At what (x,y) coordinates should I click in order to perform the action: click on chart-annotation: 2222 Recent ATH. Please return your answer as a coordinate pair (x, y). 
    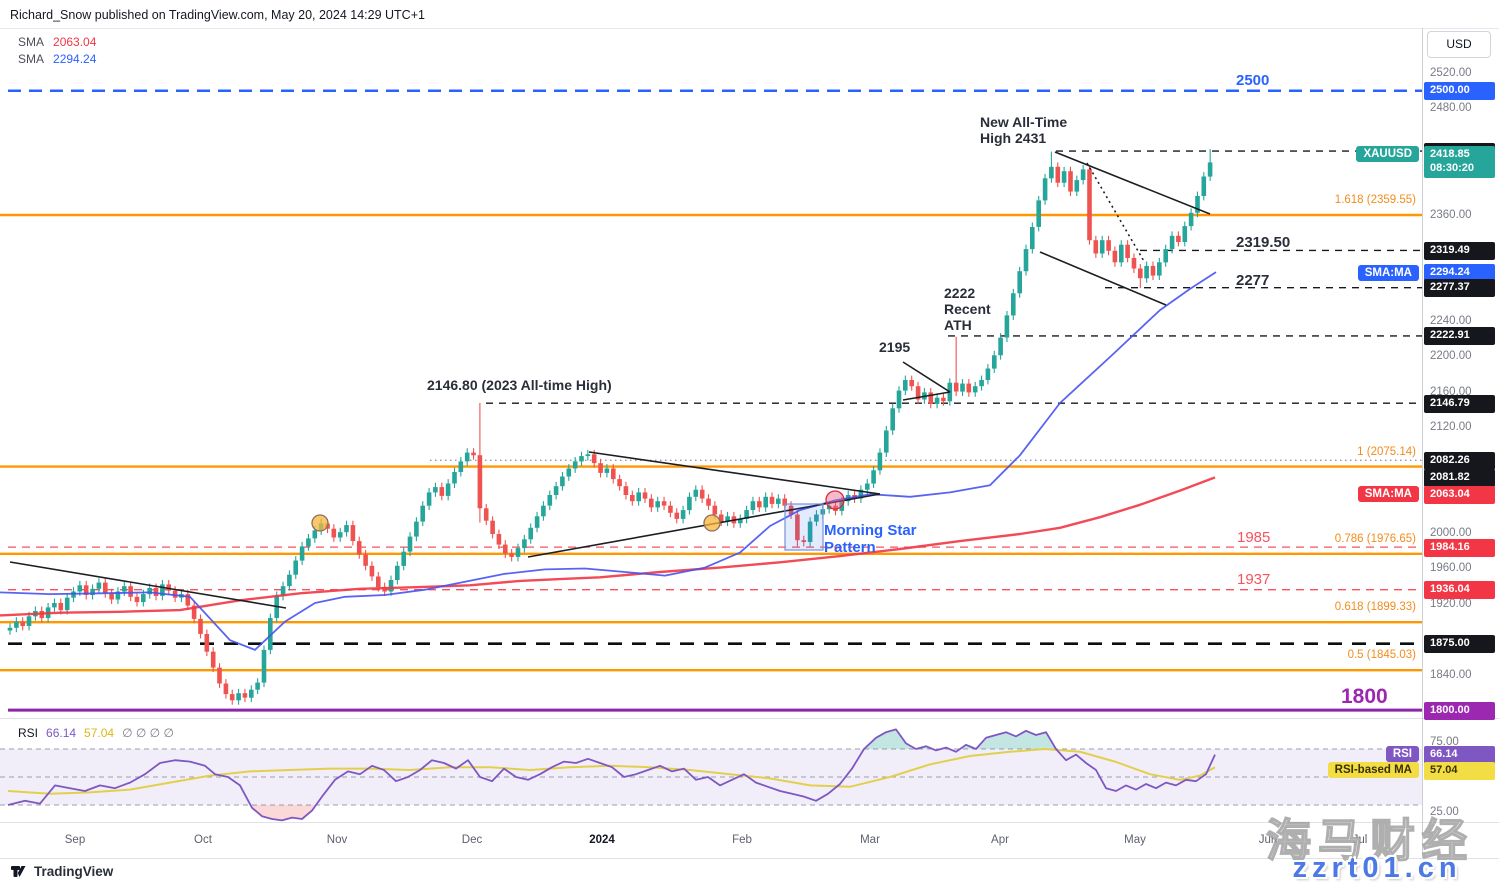
    Looking at the image, I should click on (967, 309).